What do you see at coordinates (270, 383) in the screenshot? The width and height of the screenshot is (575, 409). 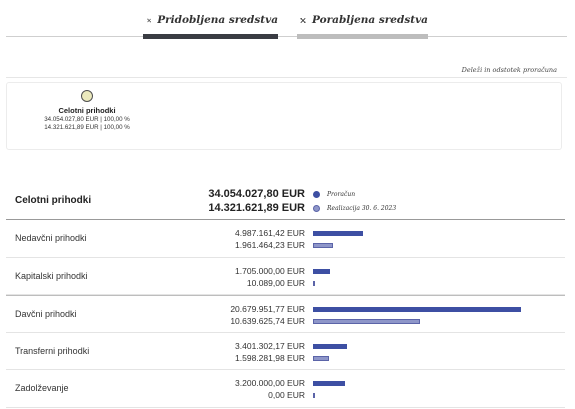 I see `row-budget: 3.200.000,00 EUR` at bounding box center [270, 383].